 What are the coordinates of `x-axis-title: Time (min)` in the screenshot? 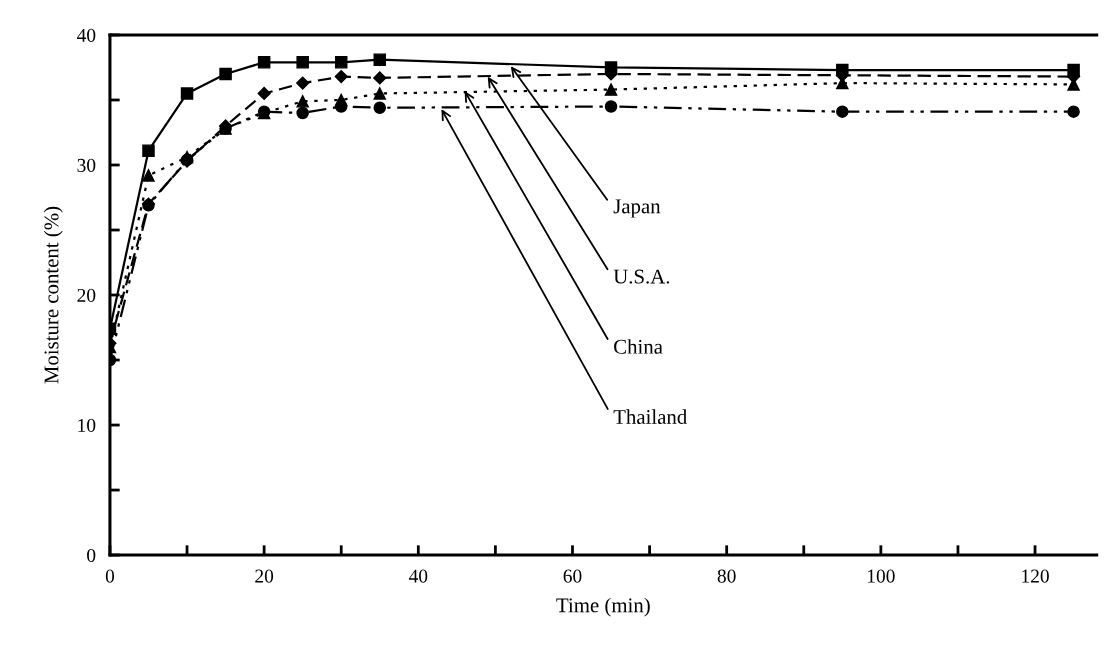 It's located at (603, 607).